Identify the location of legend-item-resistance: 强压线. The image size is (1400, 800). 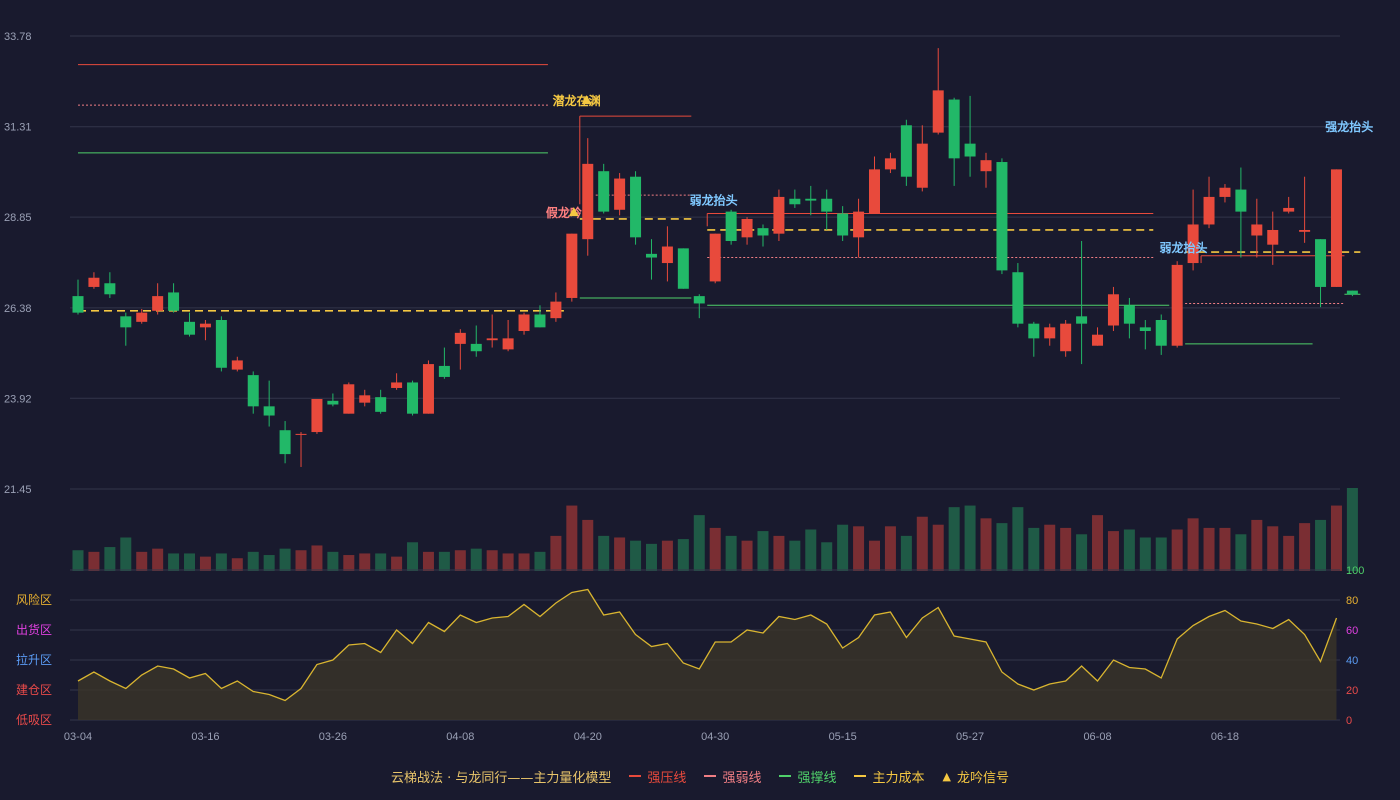
(657, 776).